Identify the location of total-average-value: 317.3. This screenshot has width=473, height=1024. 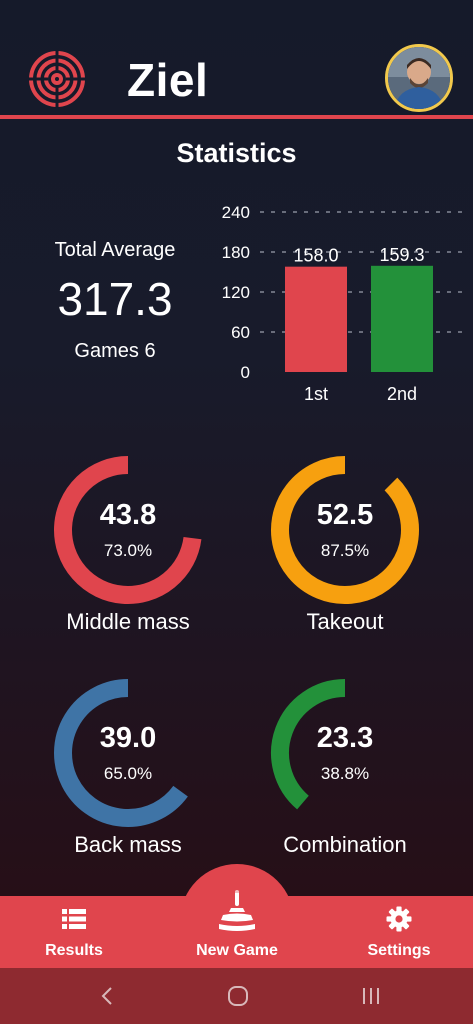
(115, 299).